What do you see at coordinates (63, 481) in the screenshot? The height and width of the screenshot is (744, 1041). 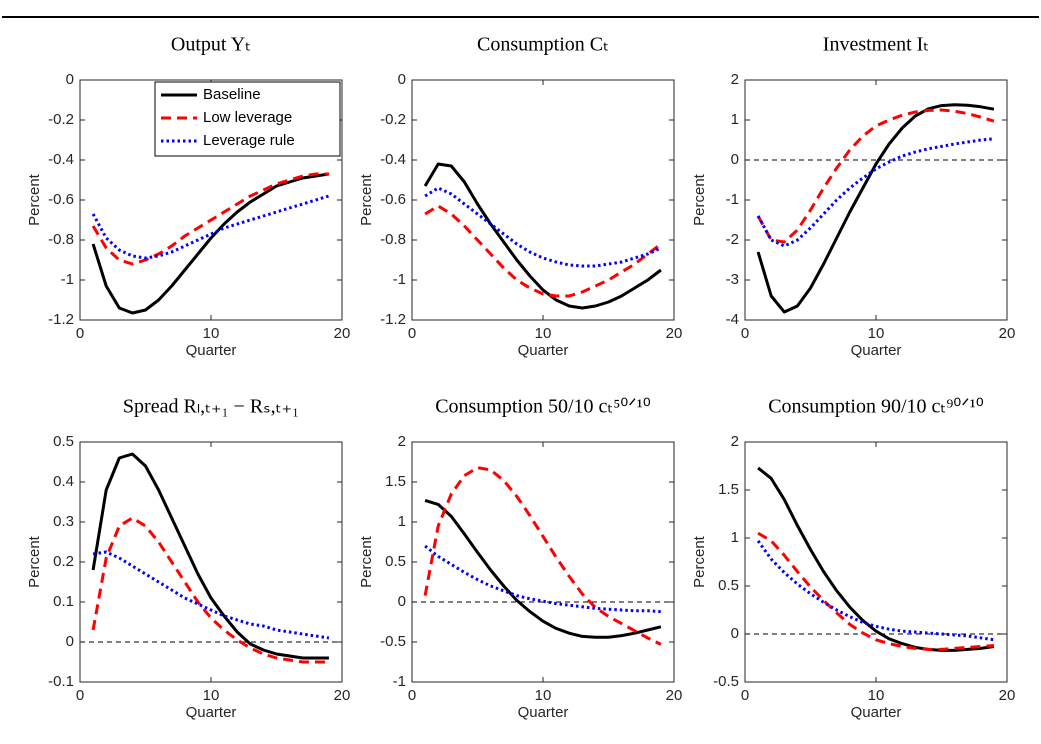 I see `y-tick-label: 0.4` at bounding box center [63, 481].